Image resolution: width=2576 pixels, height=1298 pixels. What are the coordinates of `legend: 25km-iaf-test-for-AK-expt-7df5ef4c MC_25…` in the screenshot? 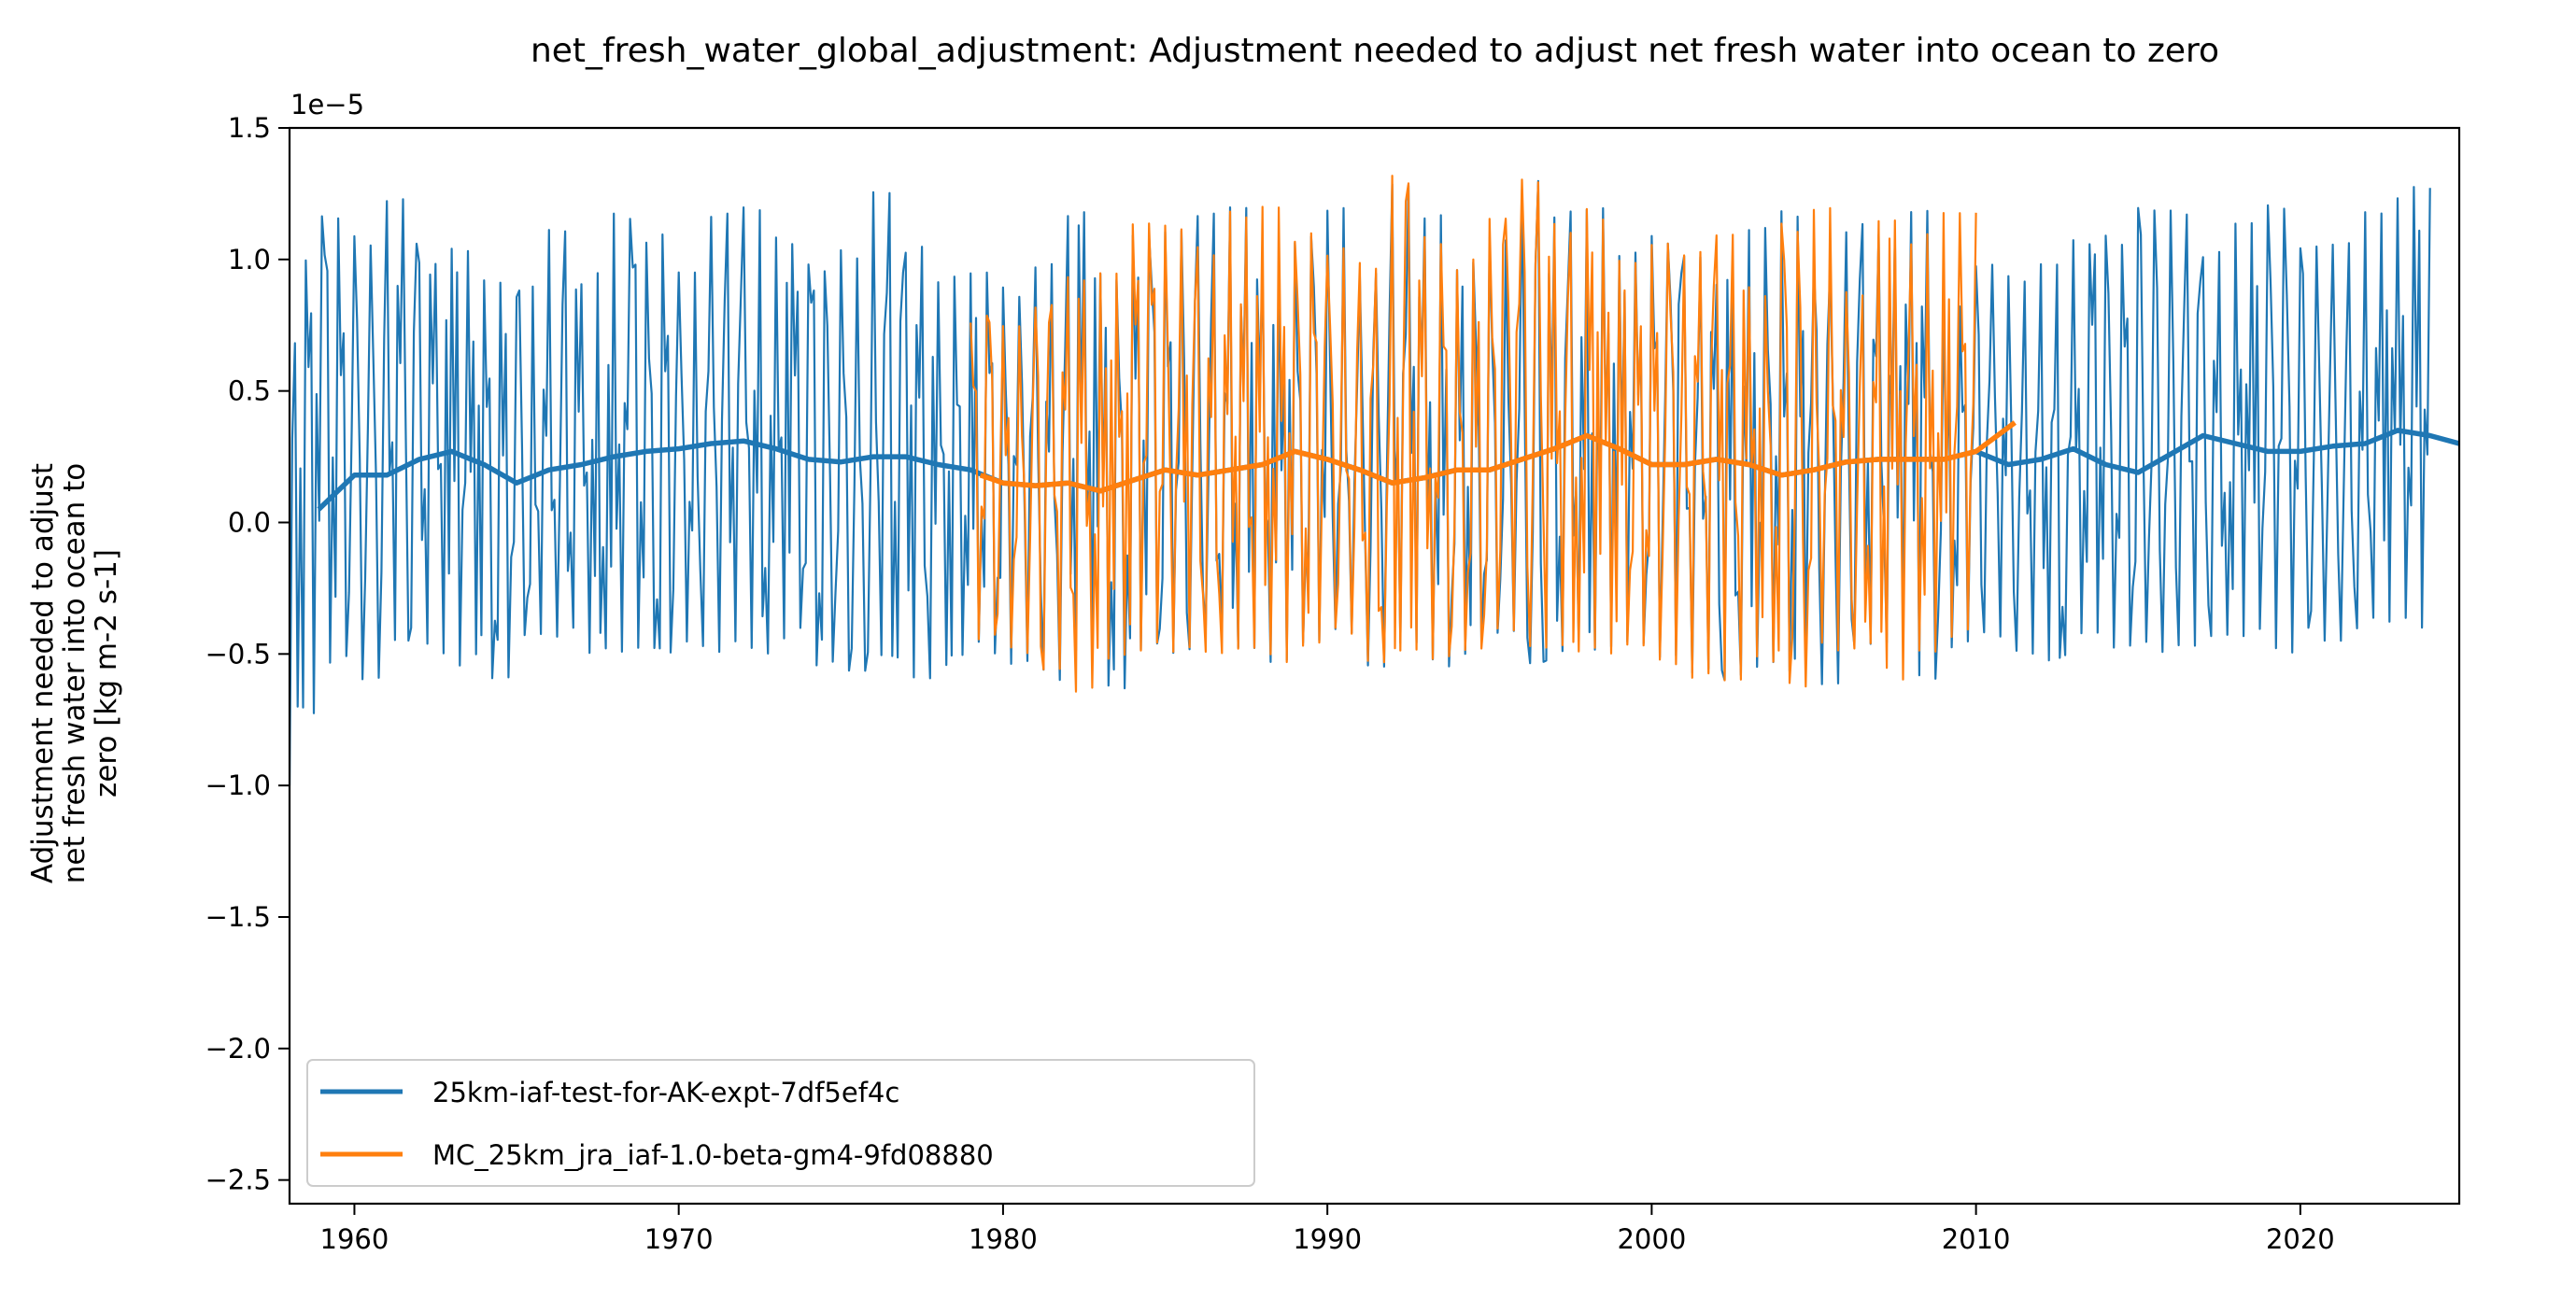 It's located at (780, 1123).